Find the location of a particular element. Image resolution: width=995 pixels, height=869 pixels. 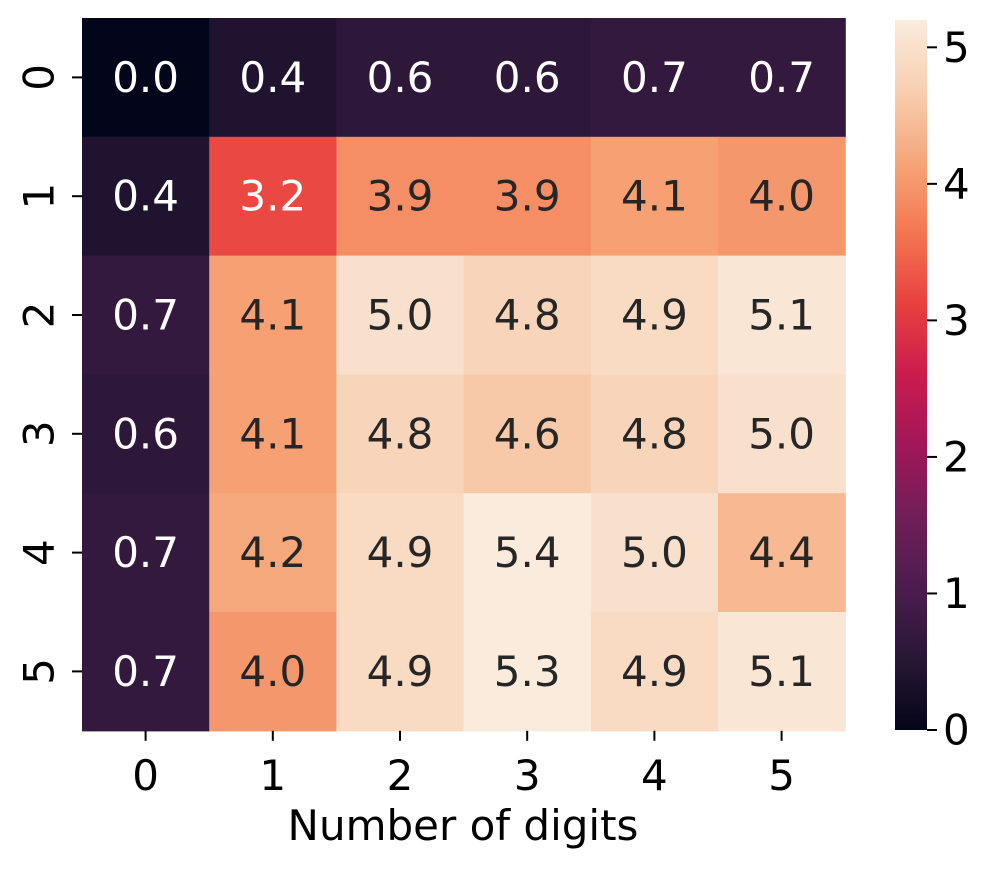

cell-value-label: 4.2 is located at coordinates (272, 552).